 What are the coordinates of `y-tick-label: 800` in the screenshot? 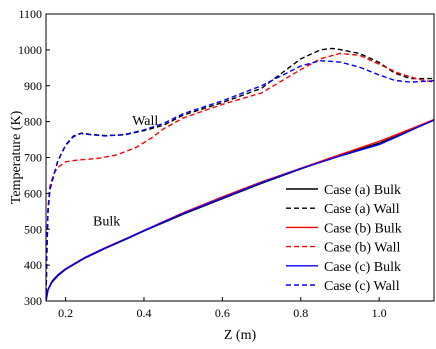 It's located at (33, 122).